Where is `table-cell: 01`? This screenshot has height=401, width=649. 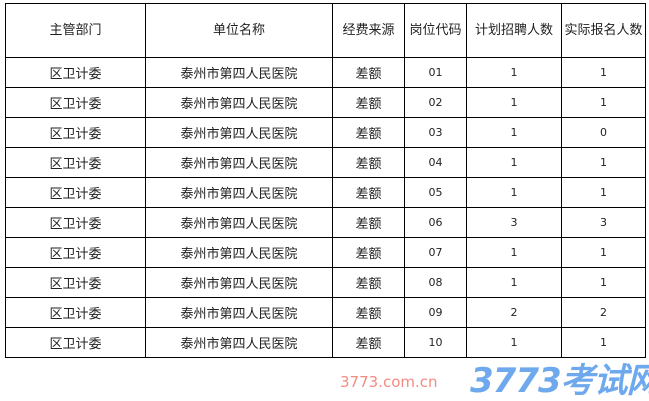 table-cell: 01 is located at coordinates (435, 72).